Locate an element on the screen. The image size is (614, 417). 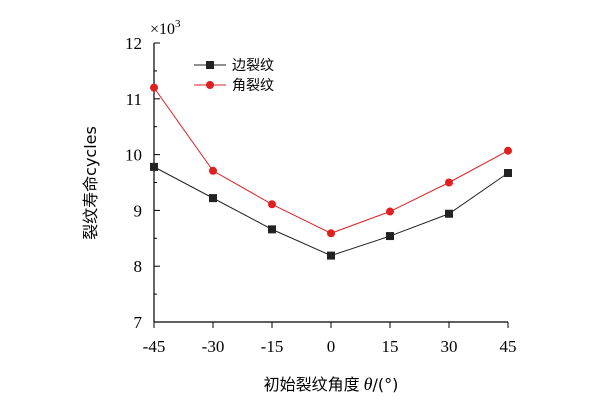
legend-label-edge-crack: 边裂纹 is located at coordinates (253, 66).